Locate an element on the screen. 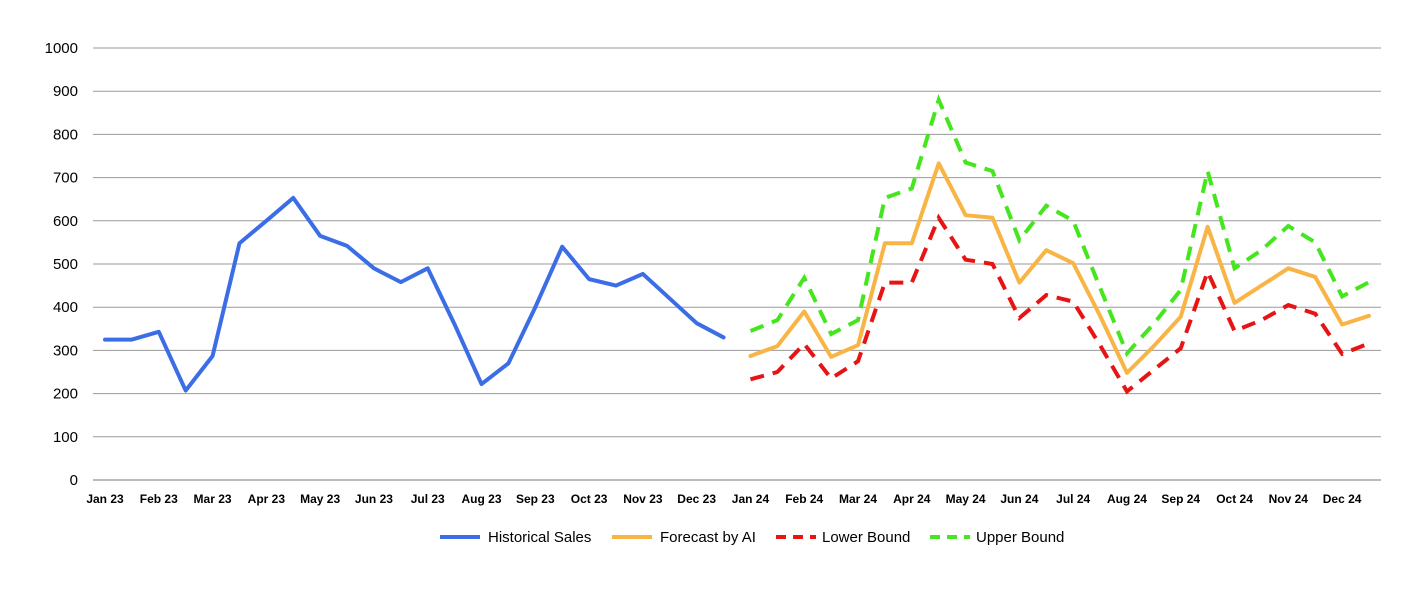 This screenshot has width=1428, height=590. x-tick-label: Oct 24 is located at coordinates (1234, 499).